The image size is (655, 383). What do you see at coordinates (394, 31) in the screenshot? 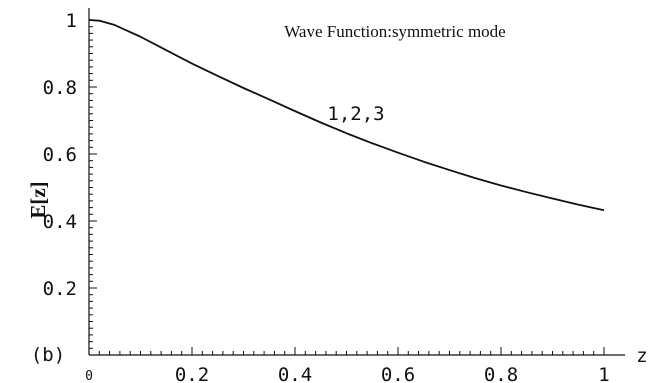
I see `chart-title: Wave Function:symmetric mode` at bounding box center [394, 31].